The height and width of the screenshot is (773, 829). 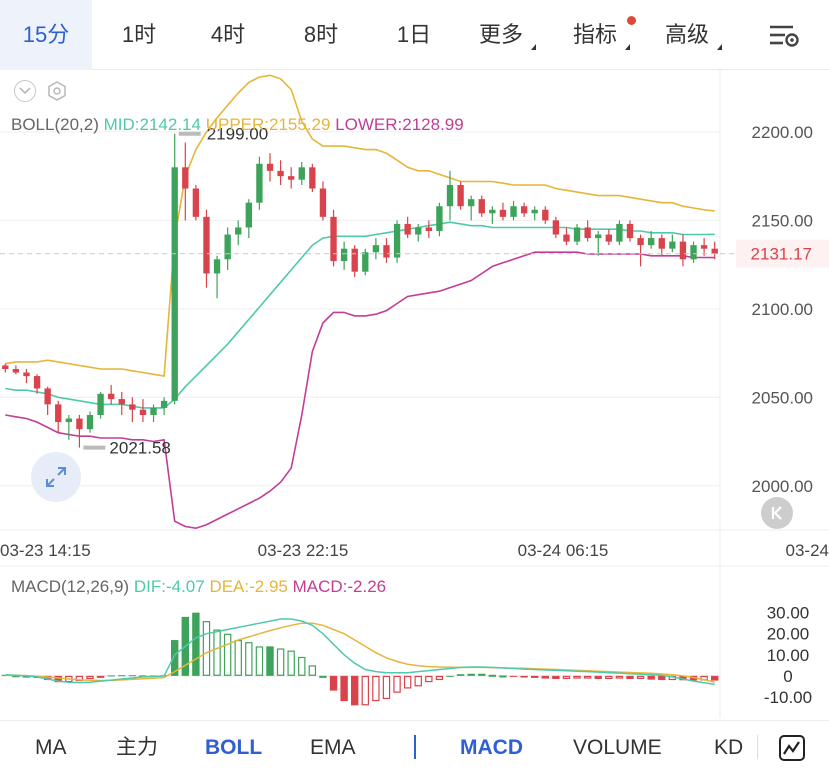 I want to click on high-price-label: 2199.00, so click(x=237, y=134).